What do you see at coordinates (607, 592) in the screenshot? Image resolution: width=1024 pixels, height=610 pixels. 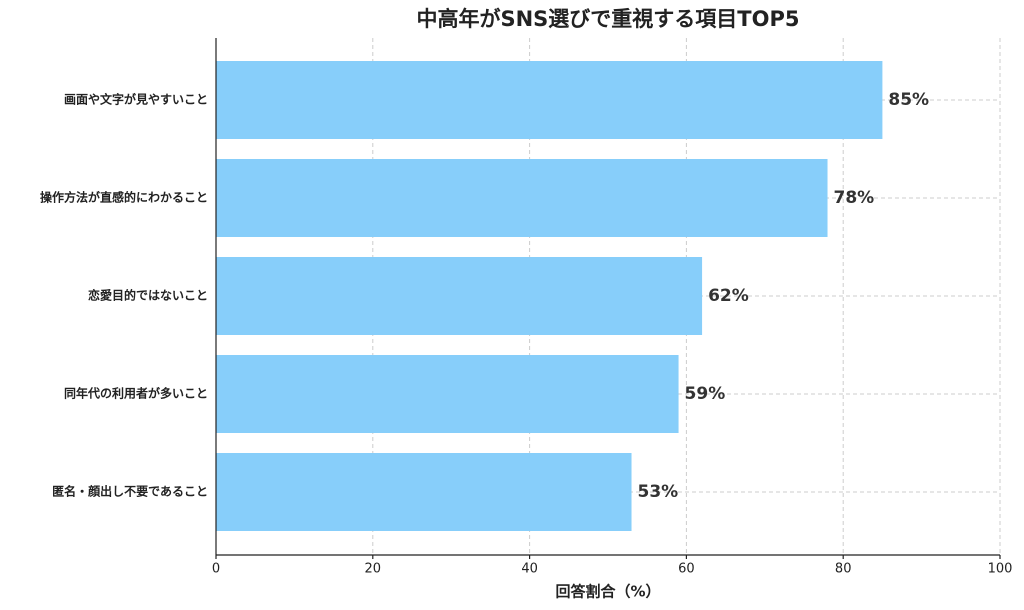 I see `x-axis-label: 回答割合（%）` at bounding box center [607, 592].